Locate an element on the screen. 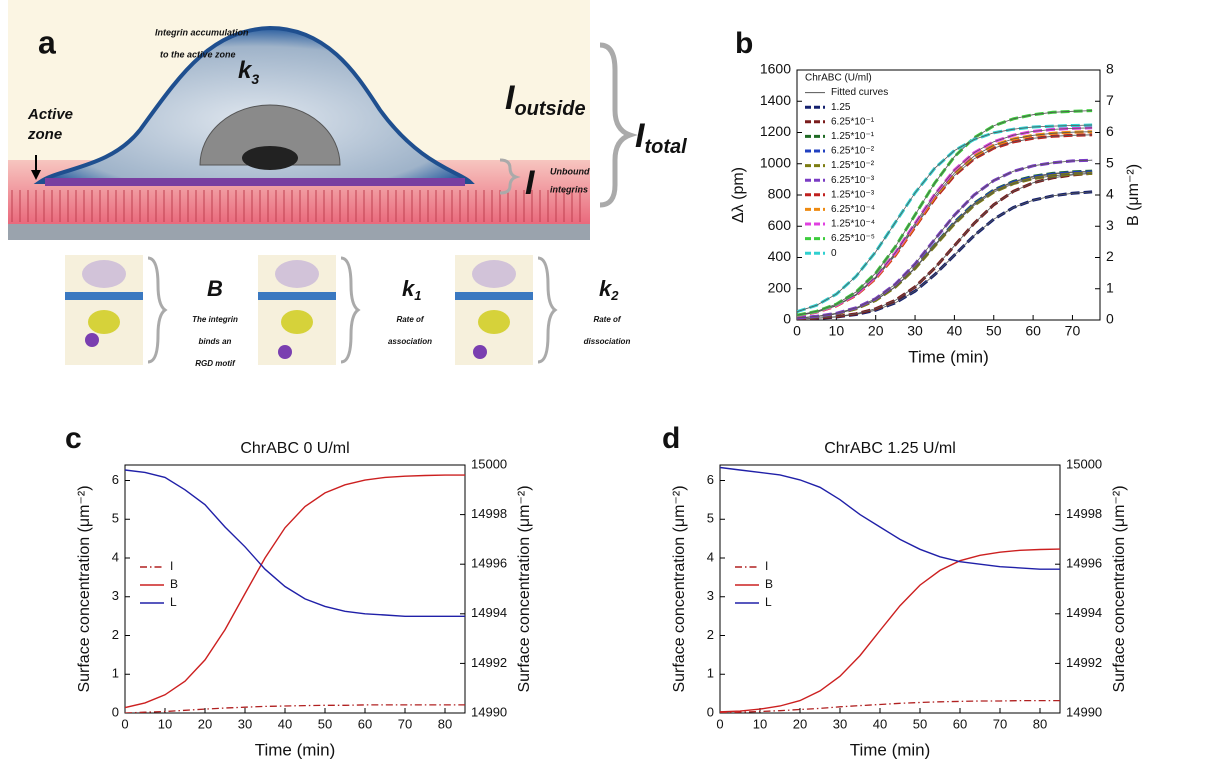  symbol: B is located at coordinates (215, 288).